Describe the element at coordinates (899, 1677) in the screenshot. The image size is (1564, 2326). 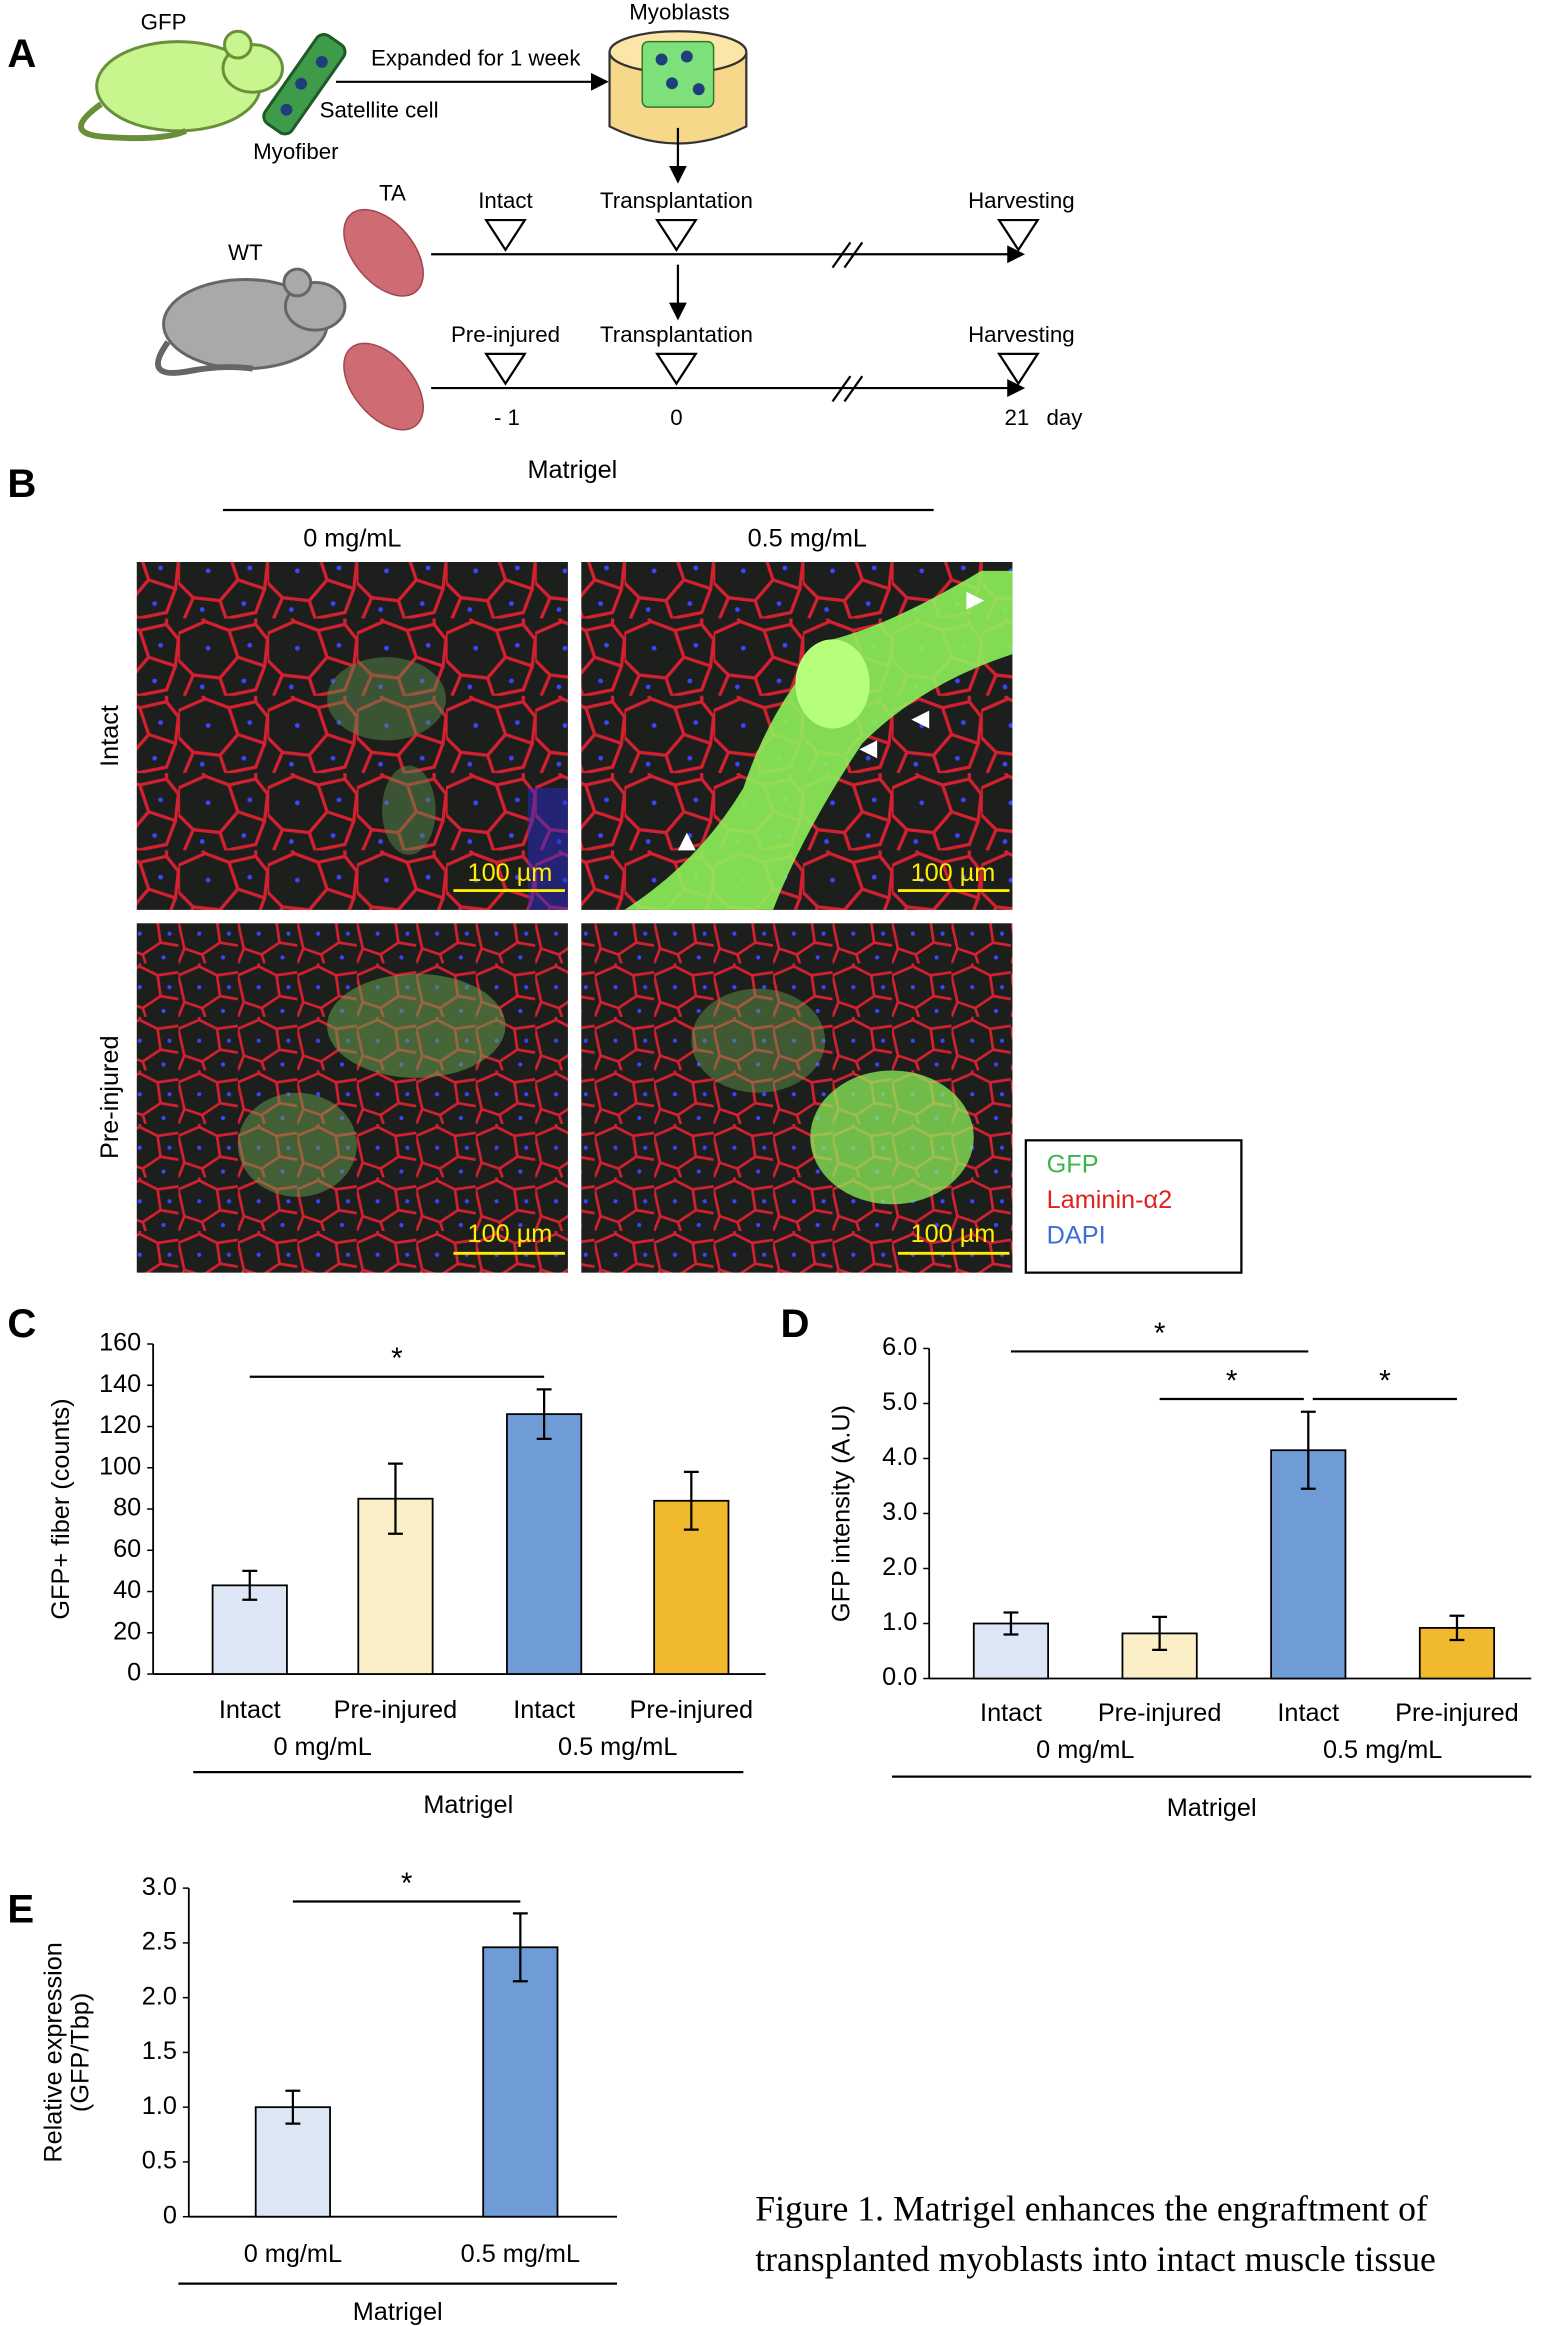
I see `y-tick-label: 0.0` at that location.